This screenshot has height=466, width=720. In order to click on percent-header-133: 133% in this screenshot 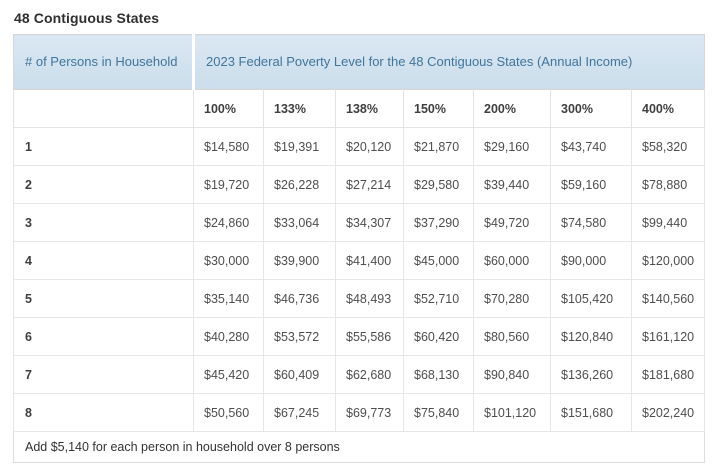, I will do `click(299, 108)`.